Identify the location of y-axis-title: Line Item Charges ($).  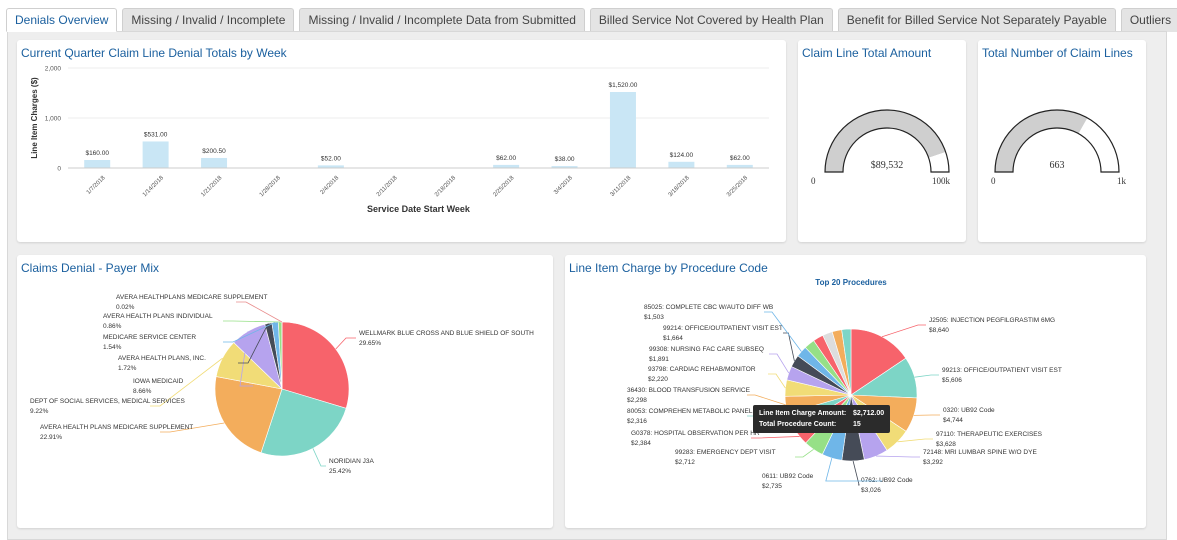
(34, 118).